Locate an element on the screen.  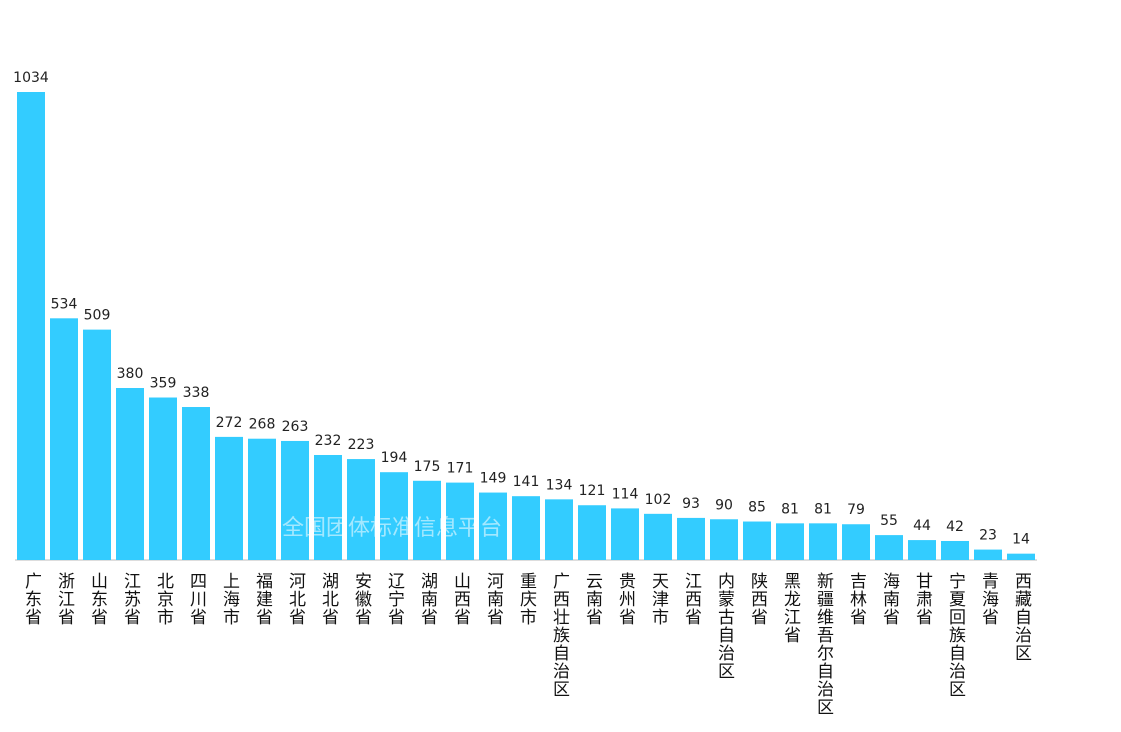
value-label: 149 is located at coordinates (493, 479).